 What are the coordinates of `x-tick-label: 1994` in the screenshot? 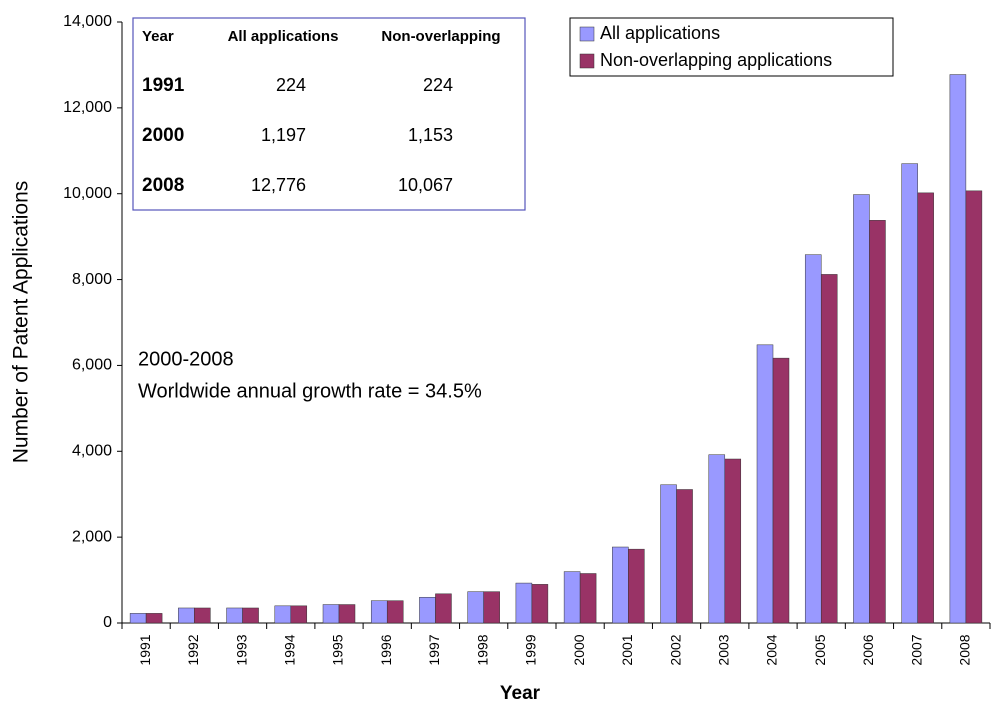 It's located at (289, 649).